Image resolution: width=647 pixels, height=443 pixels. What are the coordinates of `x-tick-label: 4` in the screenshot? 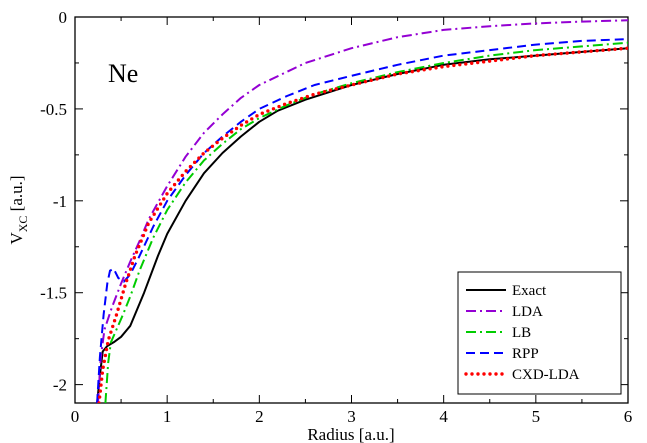 It's located at (443, 416).